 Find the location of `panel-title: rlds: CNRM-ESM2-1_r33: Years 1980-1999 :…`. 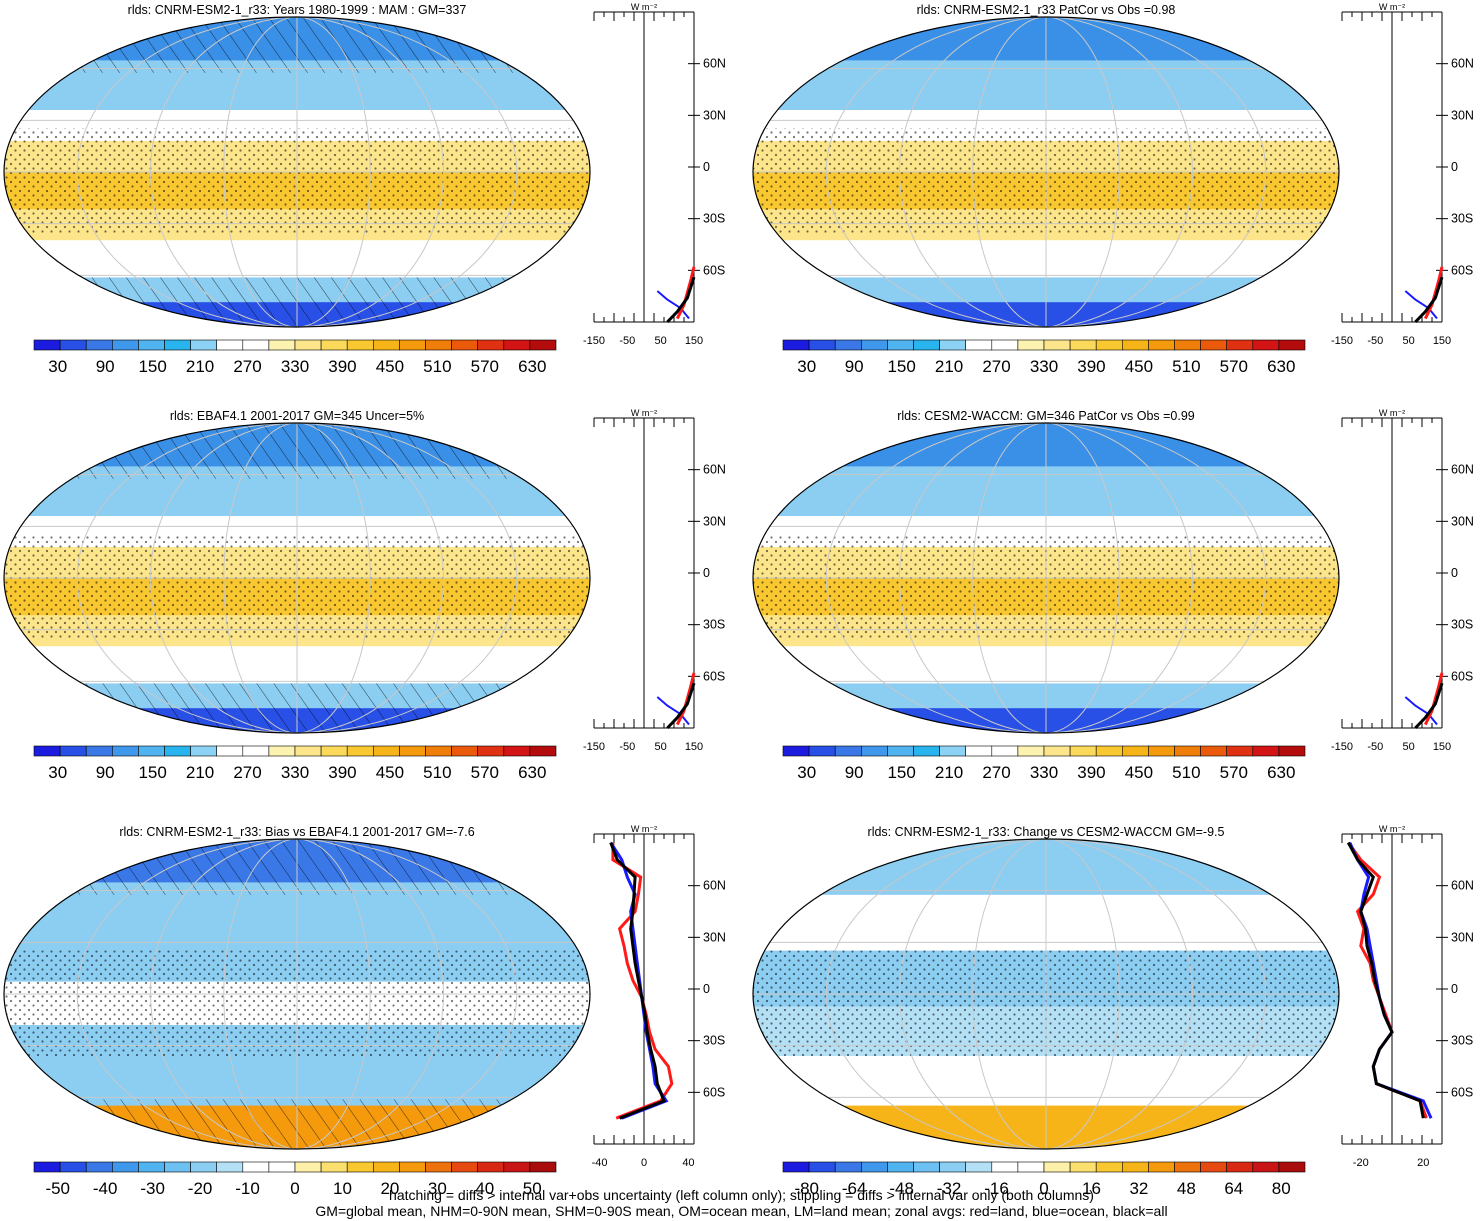

panel-title: rlds: CNRM-ESM2-1_r33: Years 1980-1999 :… is located at coordinates (297, 10).